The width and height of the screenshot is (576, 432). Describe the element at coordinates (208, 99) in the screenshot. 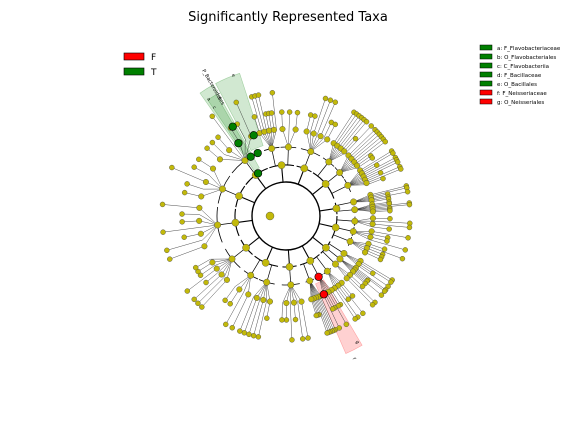

I see `highlight-label: a` at that location.